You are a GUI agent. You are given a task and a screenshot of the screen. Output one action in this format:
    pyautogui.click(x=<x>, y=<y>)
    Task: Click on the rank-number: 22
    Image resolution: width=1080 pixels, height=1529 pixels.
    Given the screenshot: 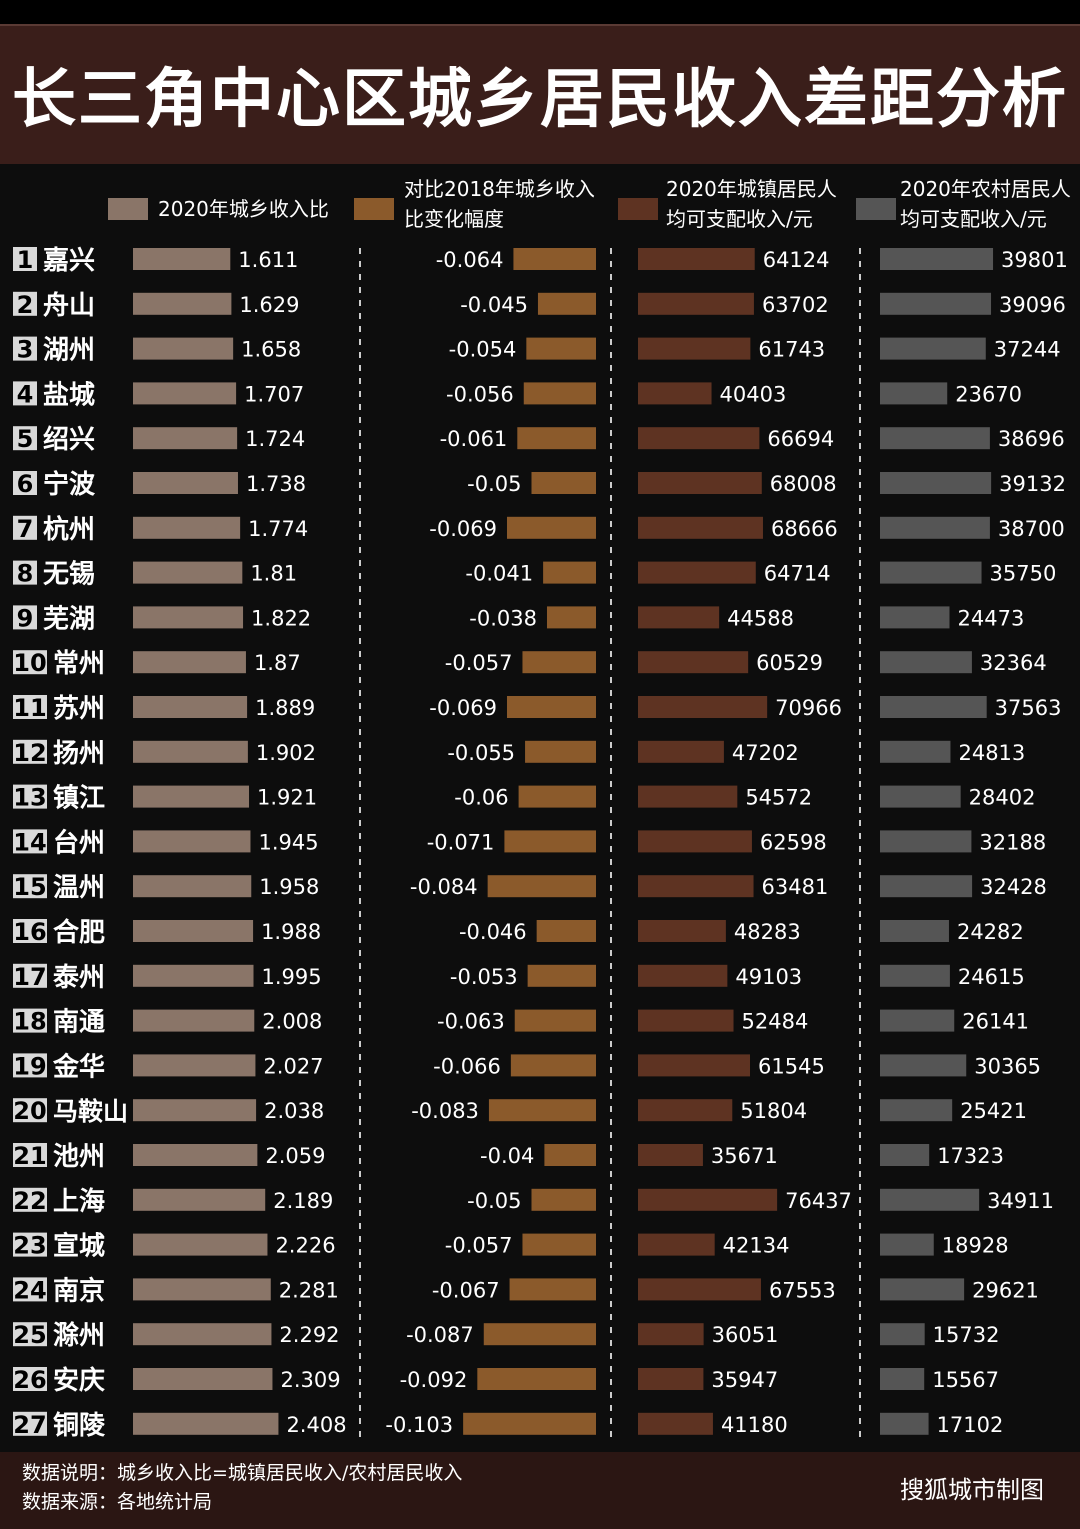 What is the action you would take?
    pyautogui.click(x=29, y=1201)
    